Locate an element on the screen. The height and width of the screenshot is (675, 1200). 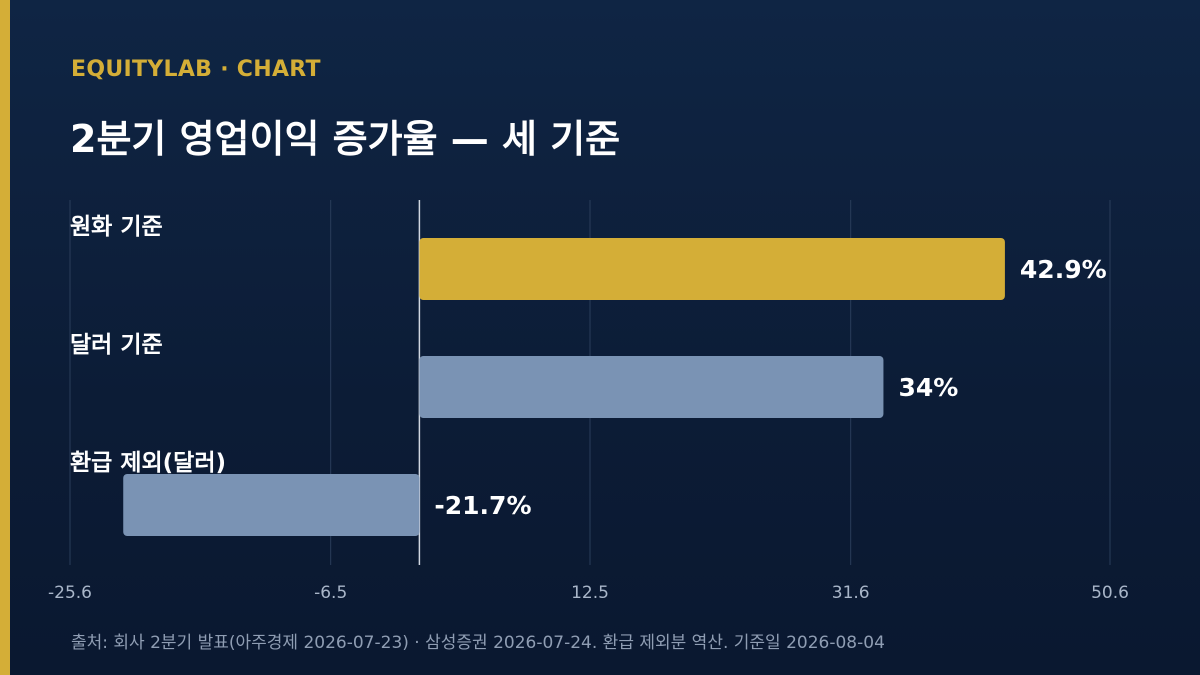
brand-label: EQUITYLAB · CHART is located at coordinates (196, 69).